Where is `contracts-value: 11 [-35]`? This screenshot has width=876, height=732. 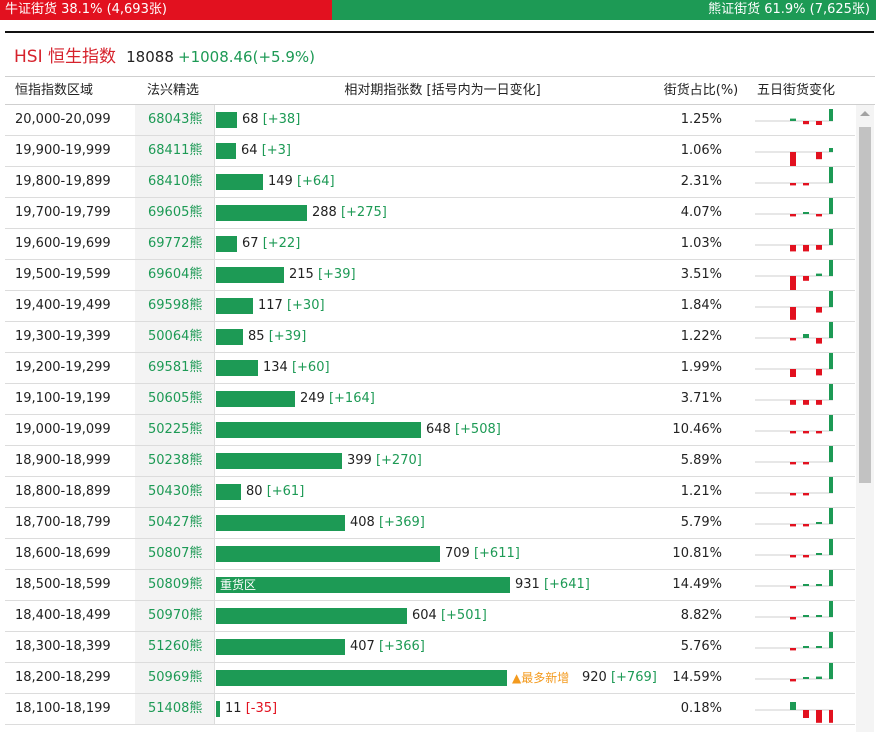
contracts-value: 11 [-35] is located at coordinates (251, 709).